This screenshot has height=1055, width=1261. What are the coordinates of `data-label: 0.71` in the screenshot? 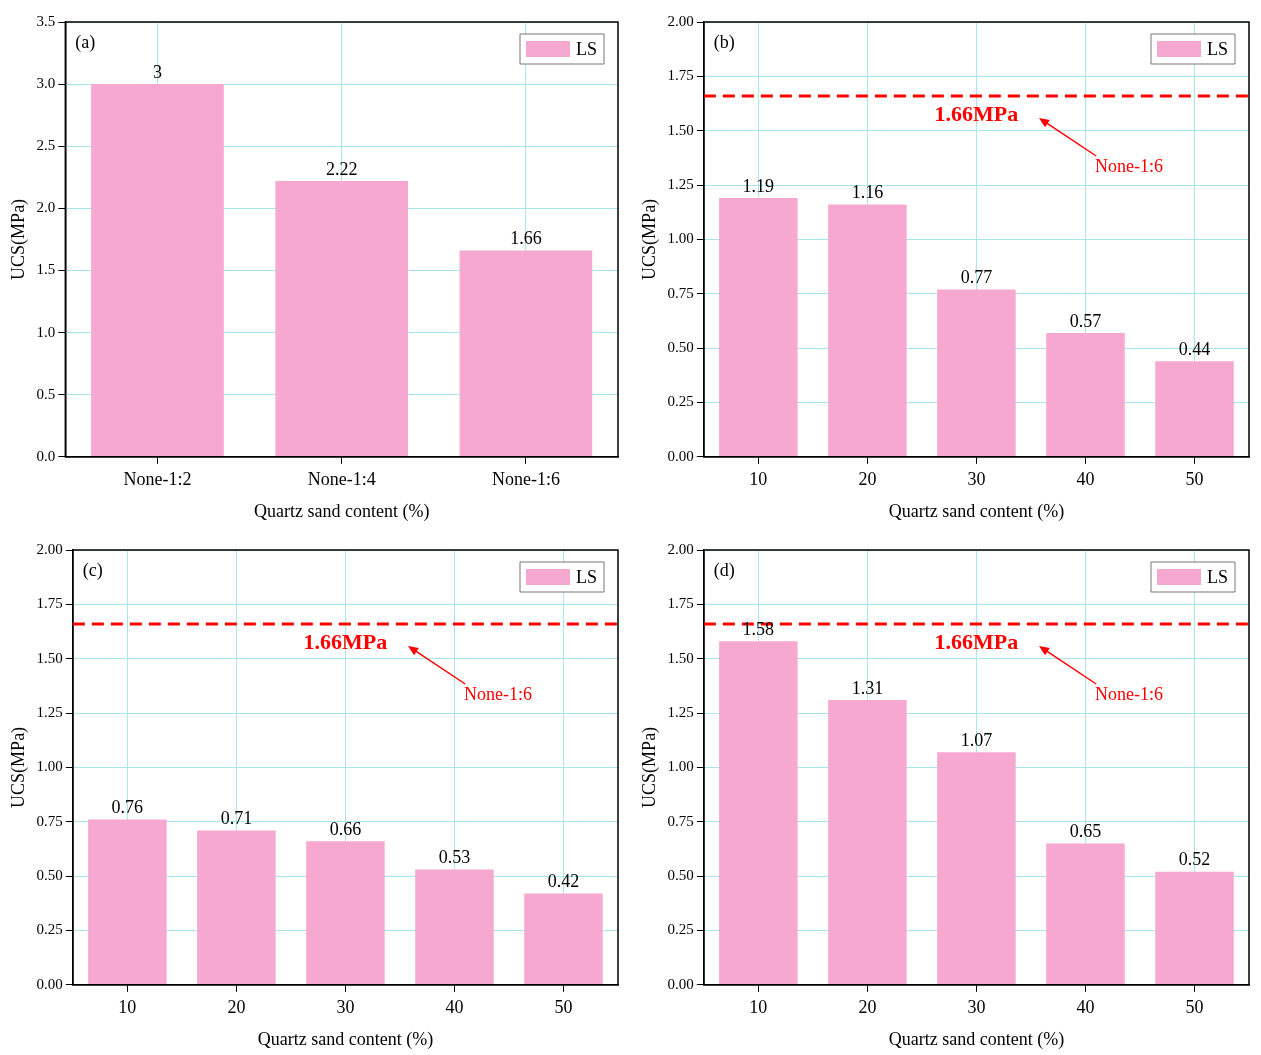 It's located at (236, 818).